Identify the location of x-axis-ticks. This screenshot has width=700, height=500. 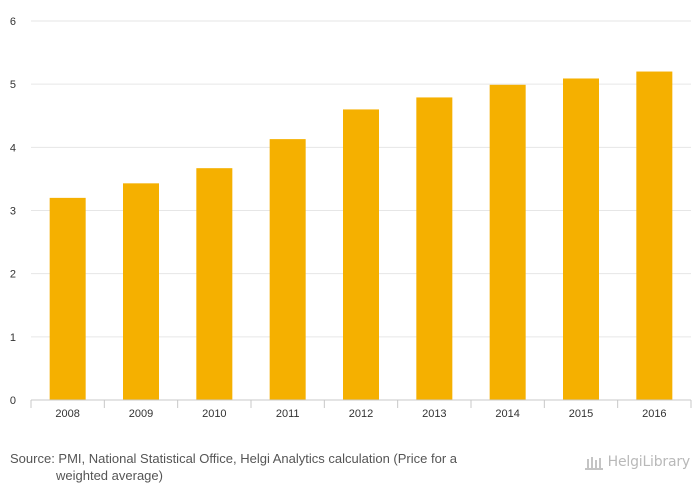
(361, 404).